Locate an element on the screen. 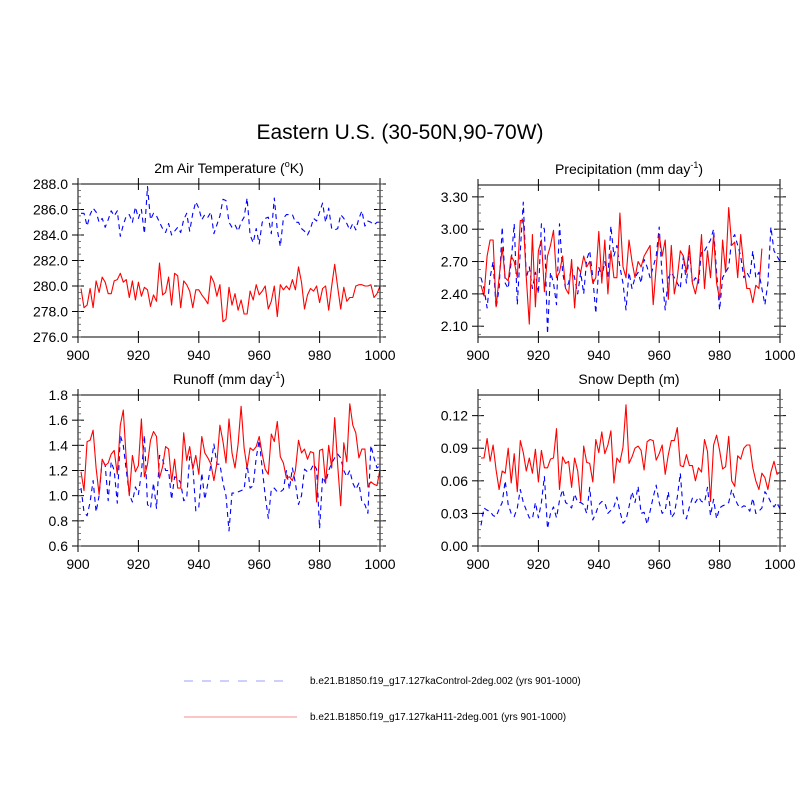 The image size is (800, 800). panel-title: Precipitation (mm day-1) is located at coordinates (629, 168).